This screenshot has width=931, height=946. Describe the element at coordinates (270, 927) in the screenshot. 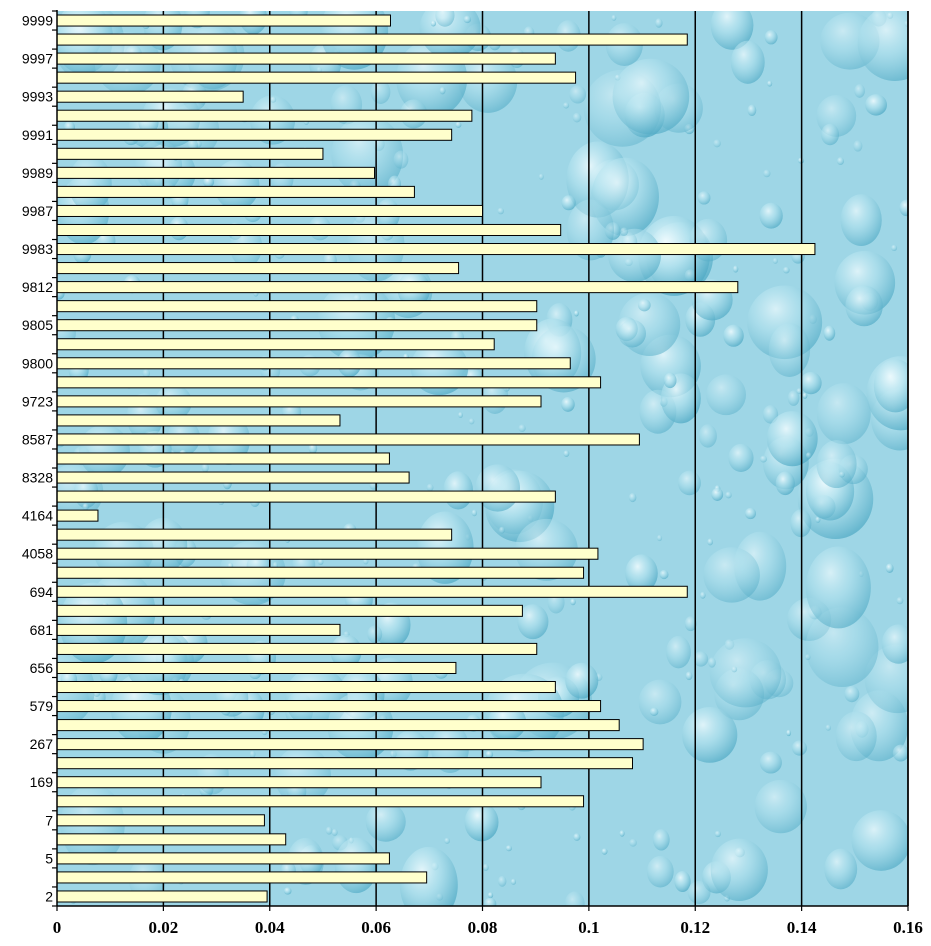

I see `x-tick-label: 0.04` at that location.